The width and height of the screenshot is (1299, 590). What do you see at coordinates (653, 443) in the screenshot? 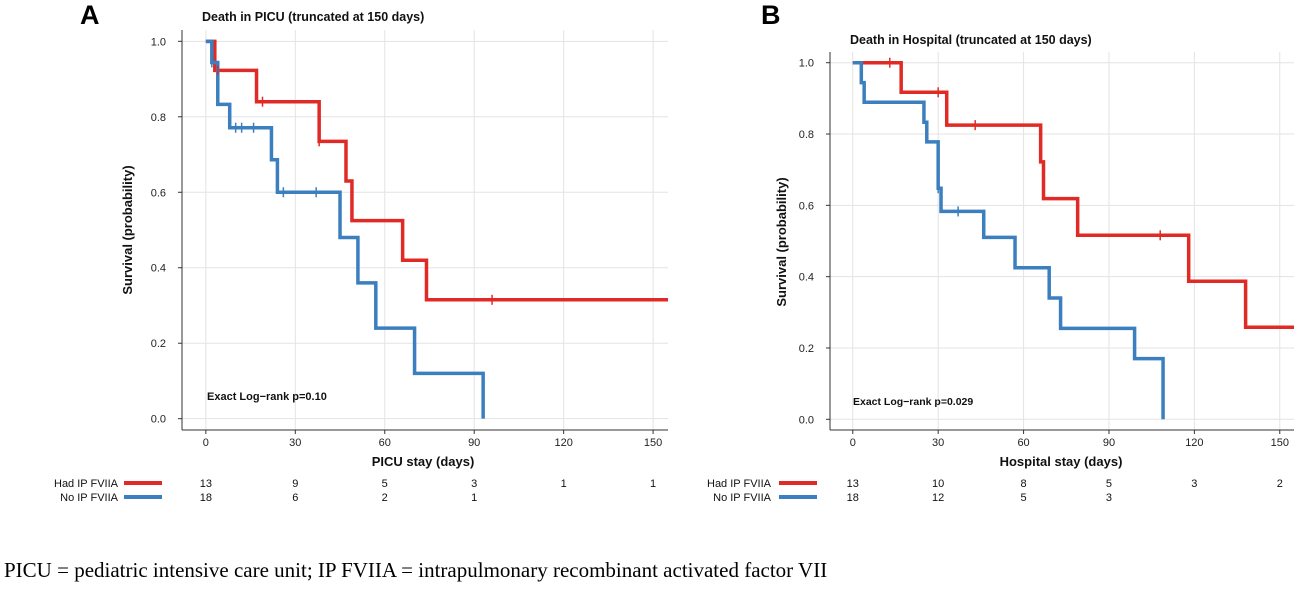
I see `x-tick-label-a: 150` at bounding box center [653, 443].